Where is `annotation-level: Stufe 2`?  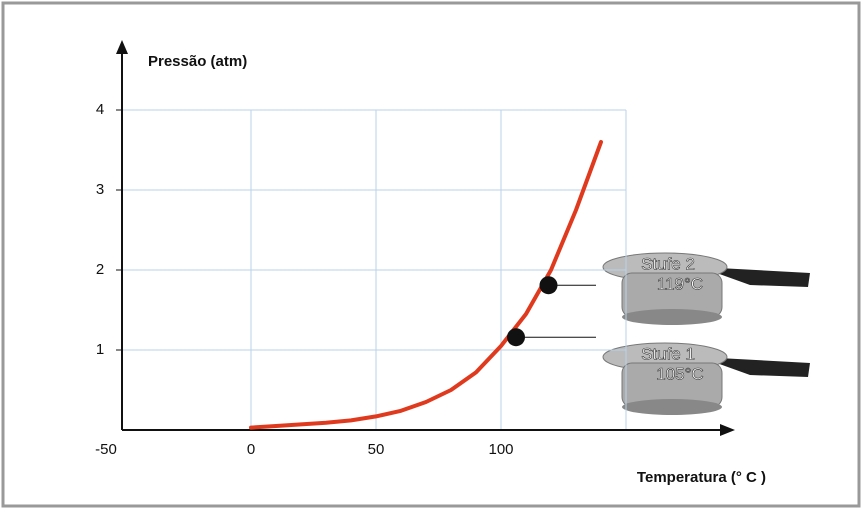 annotation-level: Stufe 2 is located at coordinates (668, 263).